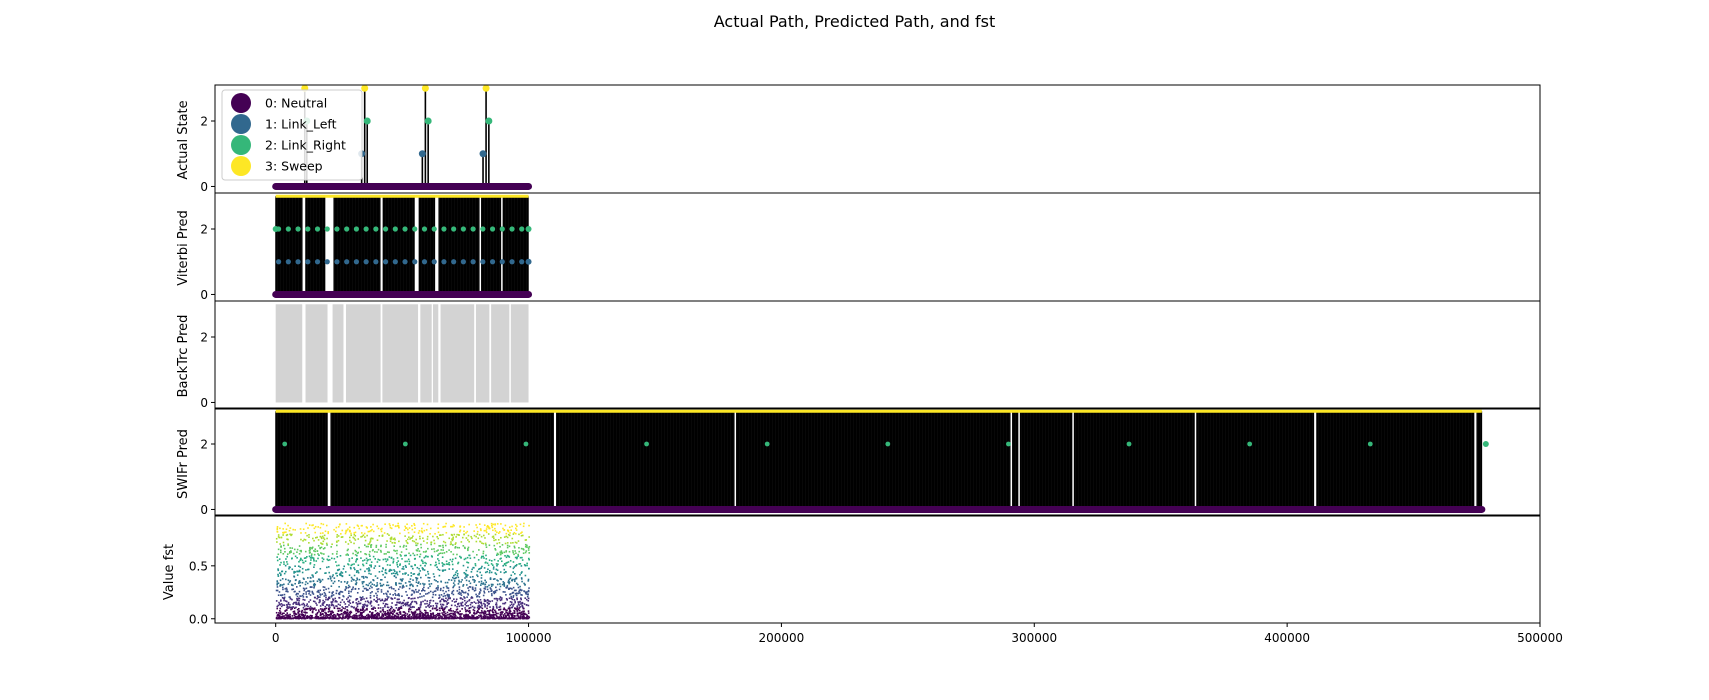 The width and height of the screenshot is (1709, 700). I want to click on fst-point-1939, so click(349, 614).